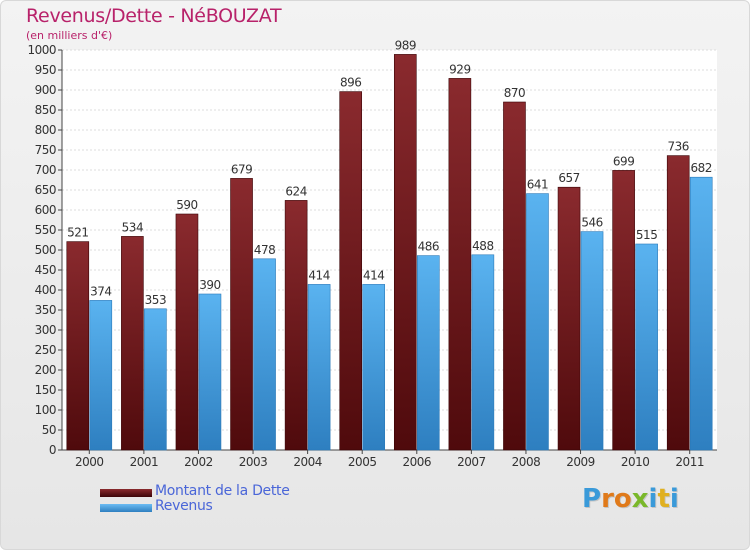 The height and width of the screenshot is (550, 750). Describe the element at coordinates (45, 130) in the screenshot. I see `y-tick-label: 800` at that location.